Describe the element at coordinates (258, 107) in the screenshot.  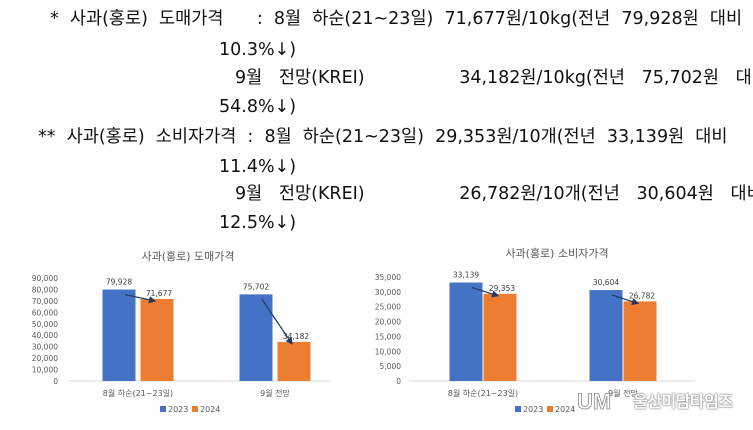
I see `wholesale-forecast-change: 54.8%↓)` at that location.